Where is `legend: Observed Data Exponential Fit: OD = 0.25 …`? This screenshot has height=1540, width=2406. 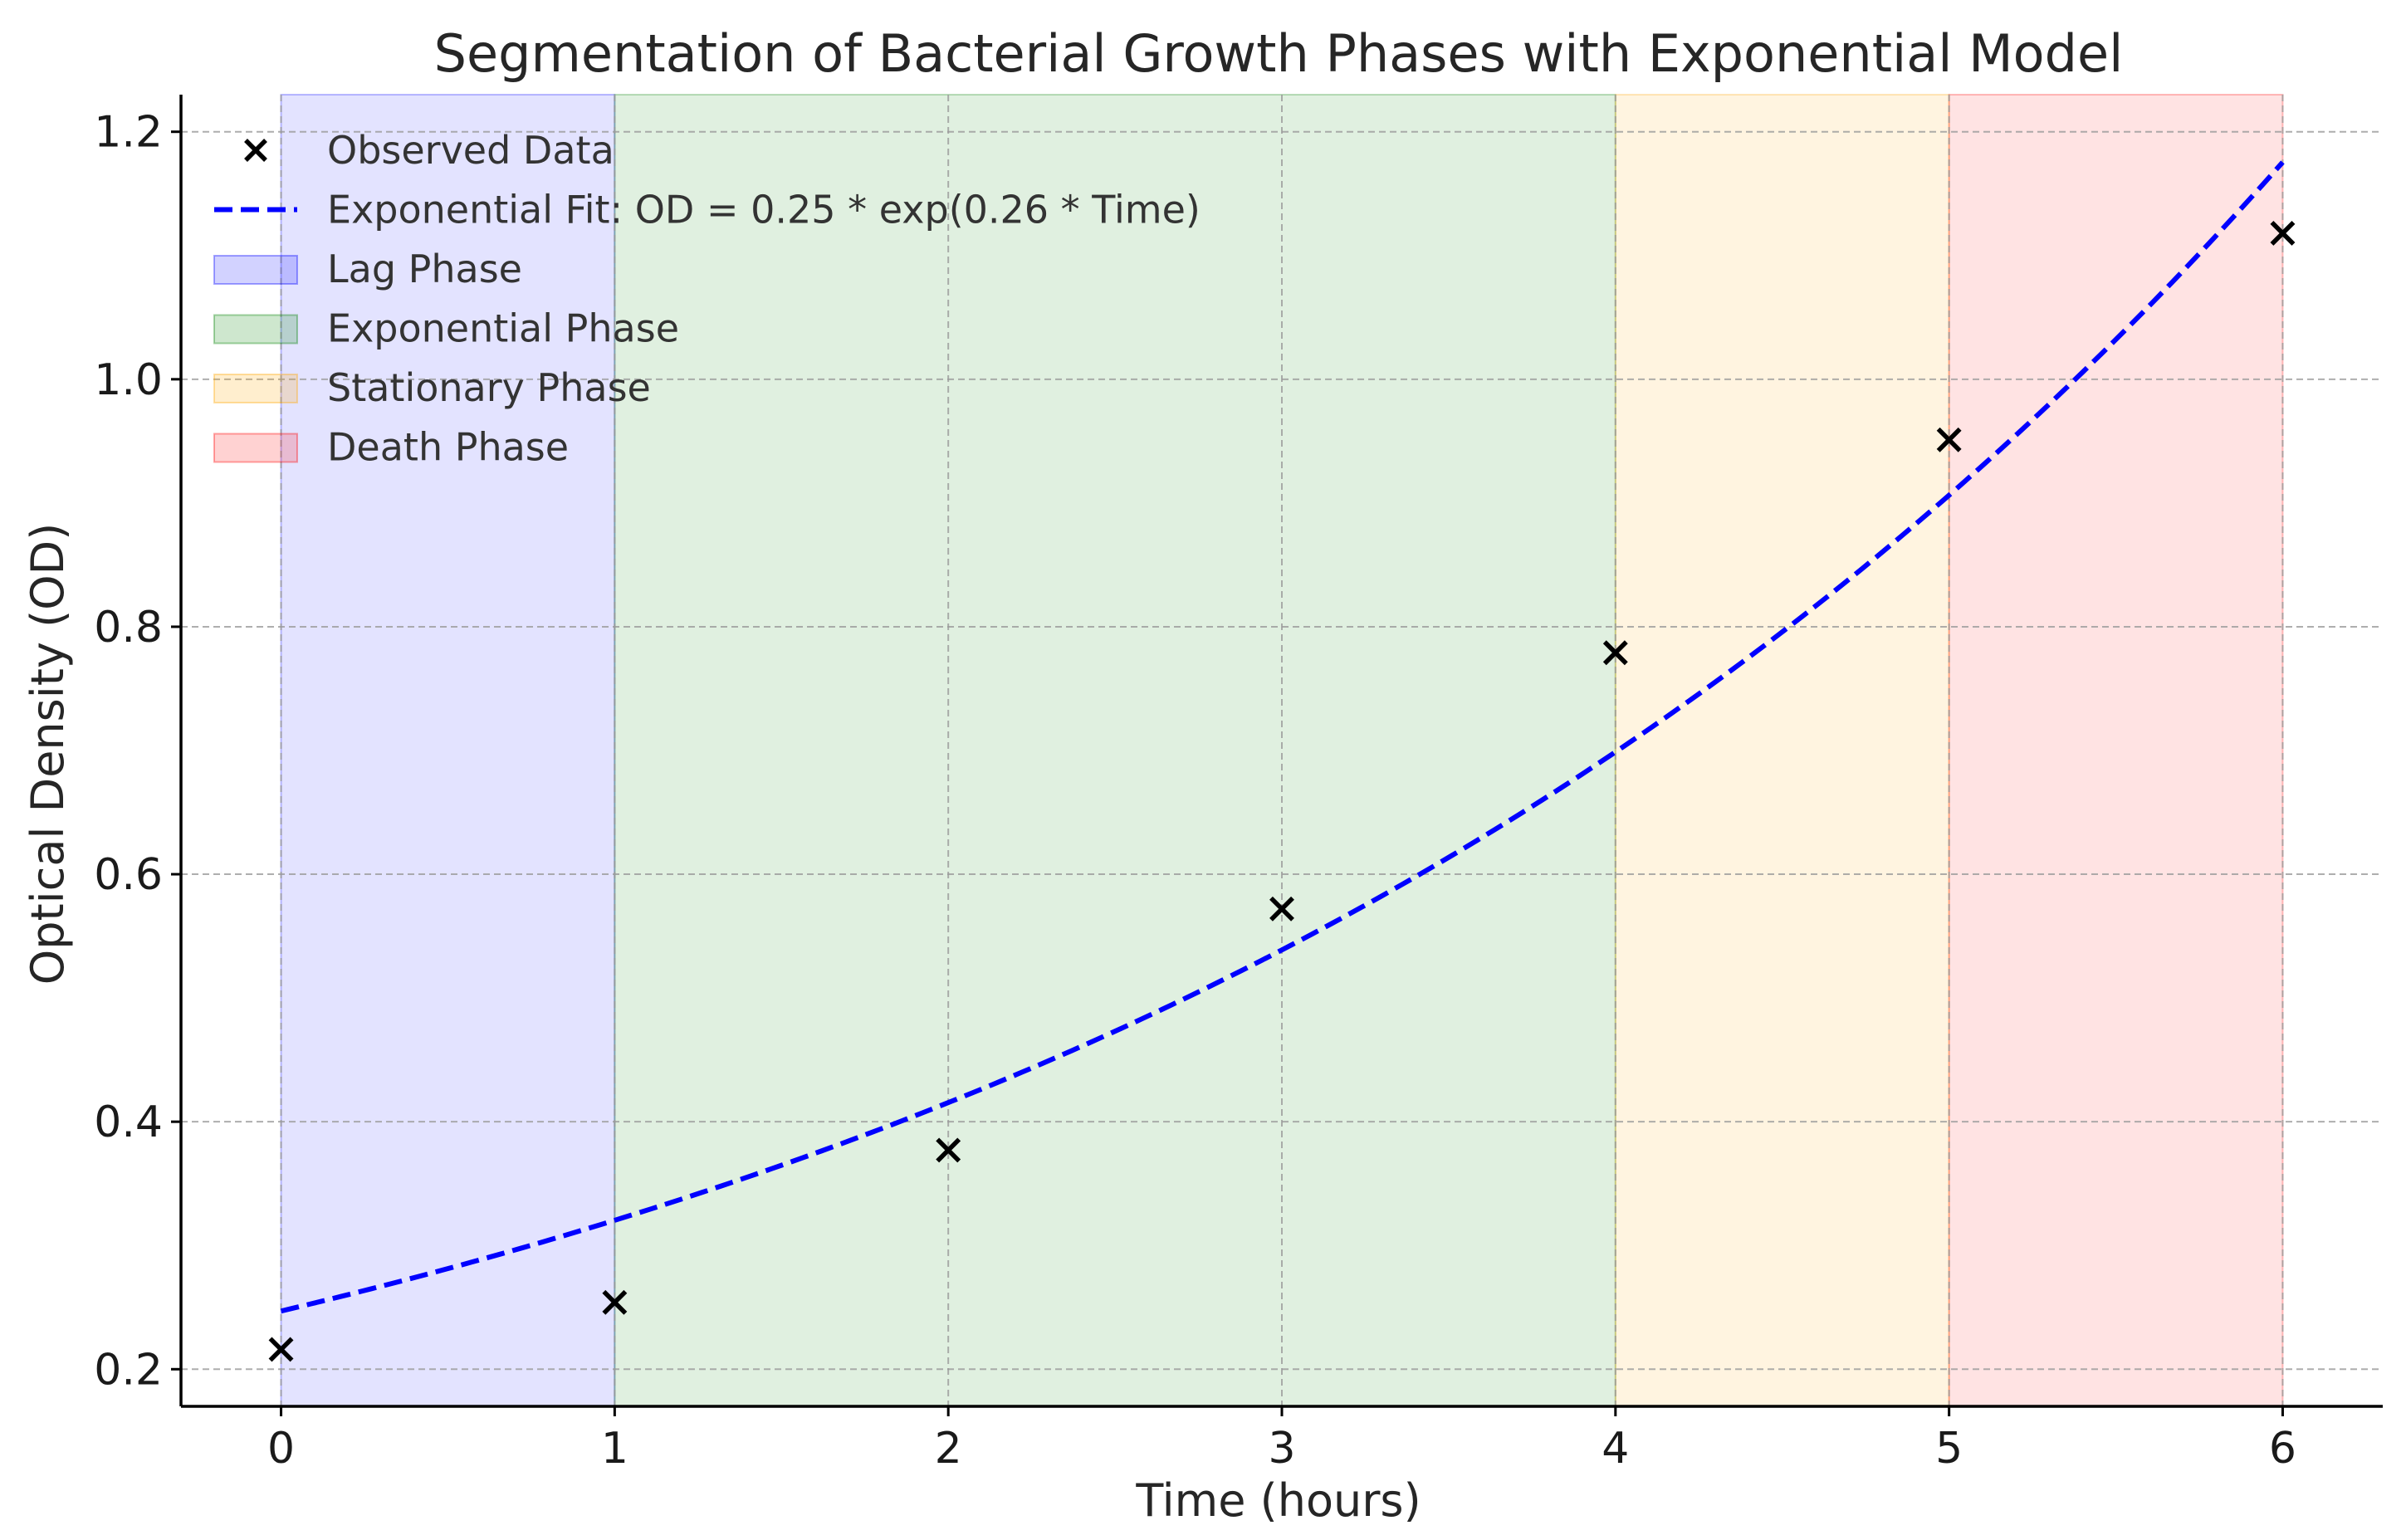
legend: Observed Data Exponential Fit: OD = 0.25 … is located at coordinates (707, 299).